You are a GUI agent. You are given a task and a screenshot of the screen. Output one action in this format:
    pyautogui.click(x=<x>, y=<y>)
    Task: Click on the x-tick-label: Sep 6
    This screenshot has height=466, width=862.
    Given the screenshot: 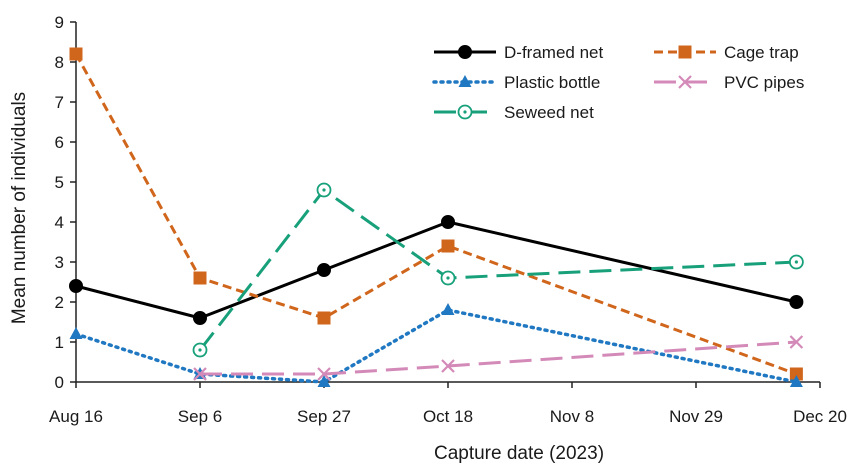 What is the action you would take?
    pyautogui.click(x=200, y=416)
    